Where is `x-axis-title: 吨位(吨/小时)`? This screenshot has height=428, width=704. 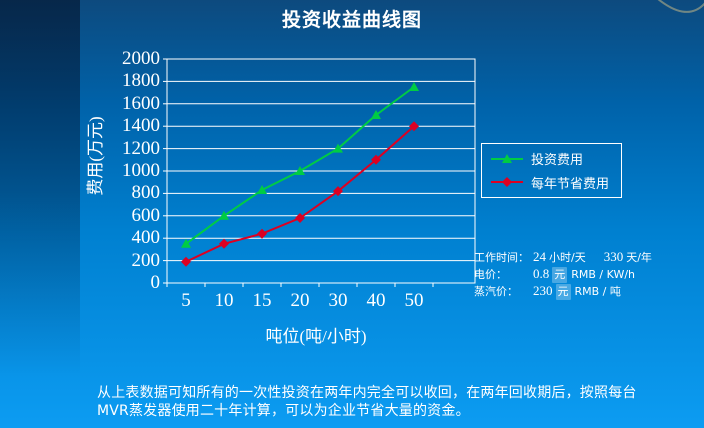
x-axis-title: 吨位(吨/小时) is located at coordinates (316, 336).